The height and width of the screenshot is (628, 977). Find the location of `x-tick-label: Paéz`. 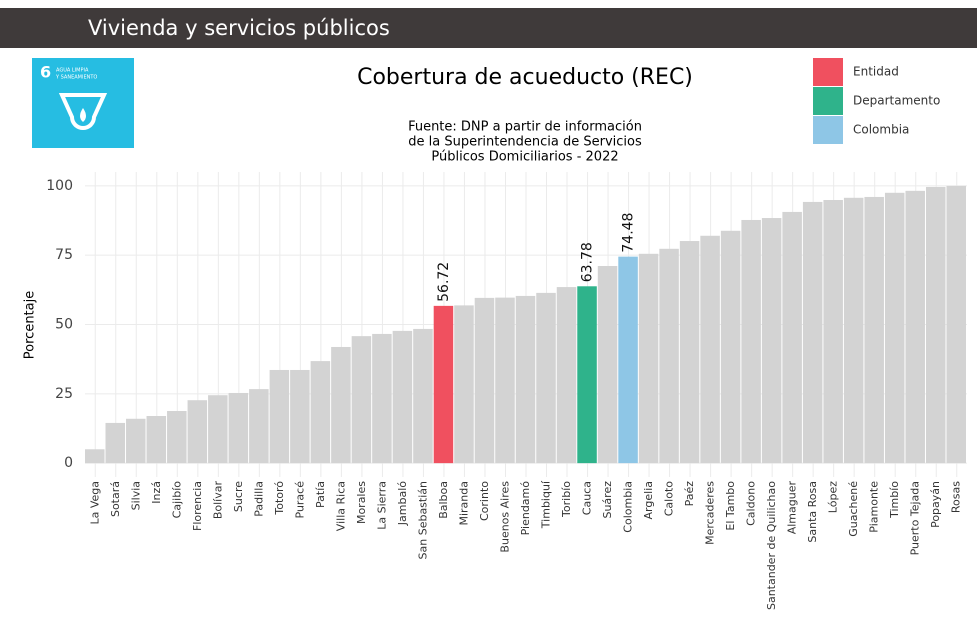

x-tick-label: Paéz is located at coordinates (689, 494).